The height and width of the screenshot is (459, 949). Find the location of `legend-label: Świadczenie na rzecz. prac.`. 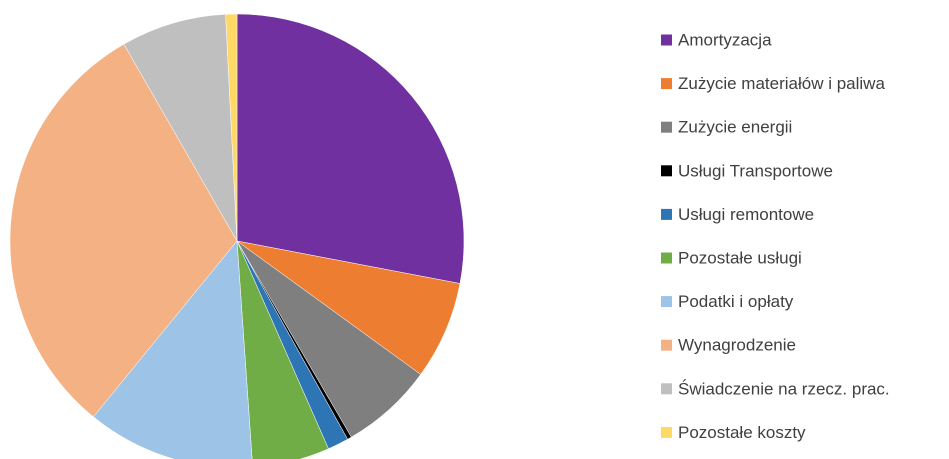

legend-label: Świadczenie na rzecz. prac. is located at coordinates (784, 388).